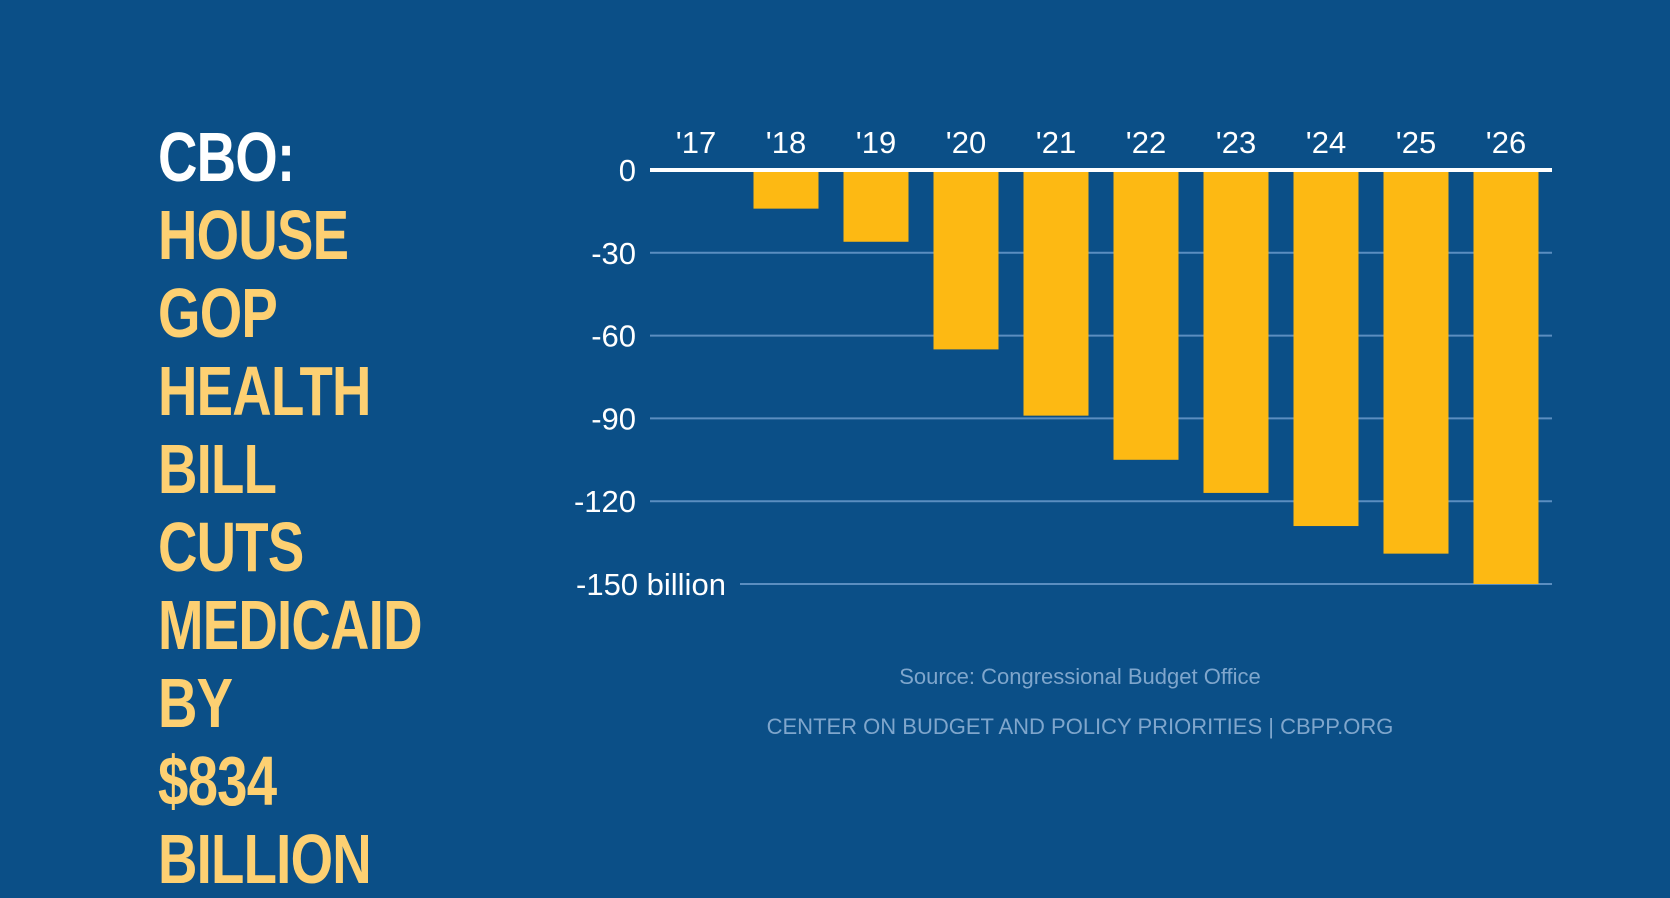  I want to click on y-tick-label: -120, so click(605, 501).